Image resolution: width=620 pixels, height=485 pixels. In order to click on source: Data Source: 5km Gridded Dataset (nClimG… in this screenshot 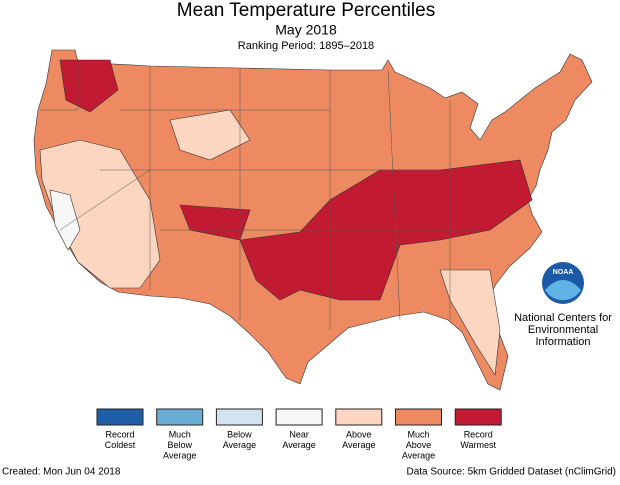, I will do `click(511, 472)`.